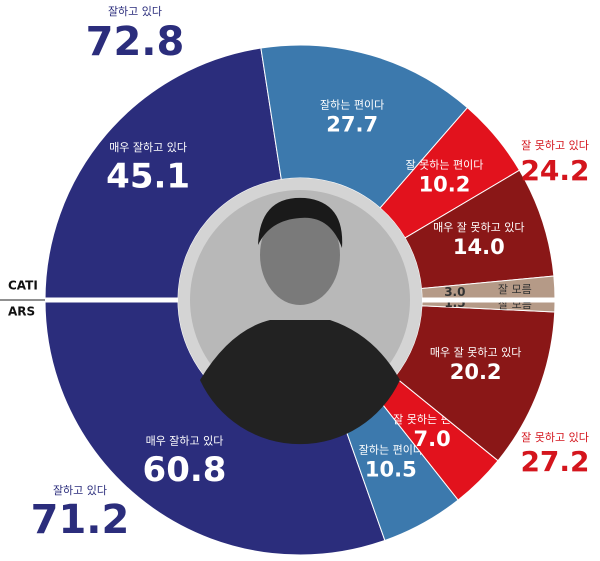 The image size is (600, 561). Describe the element at coordinates (21, 312) in the screenshot. I see `series-name: ARS` at that location.